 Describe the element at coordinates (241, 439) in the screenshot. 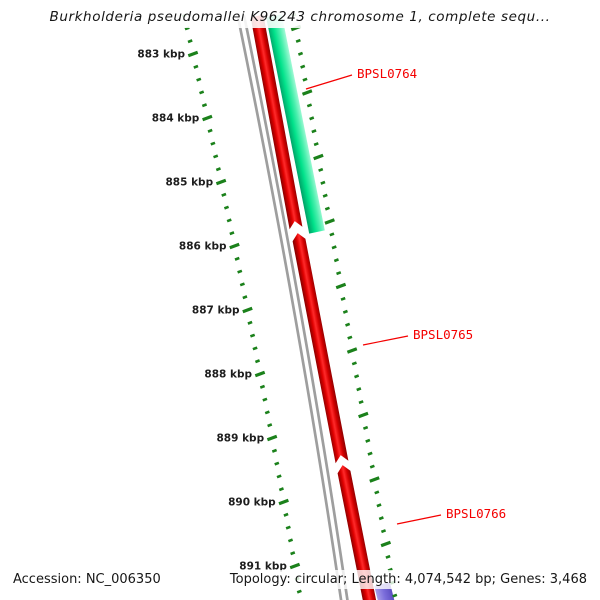

I see `ruler-label: 889 kbp` at that location.